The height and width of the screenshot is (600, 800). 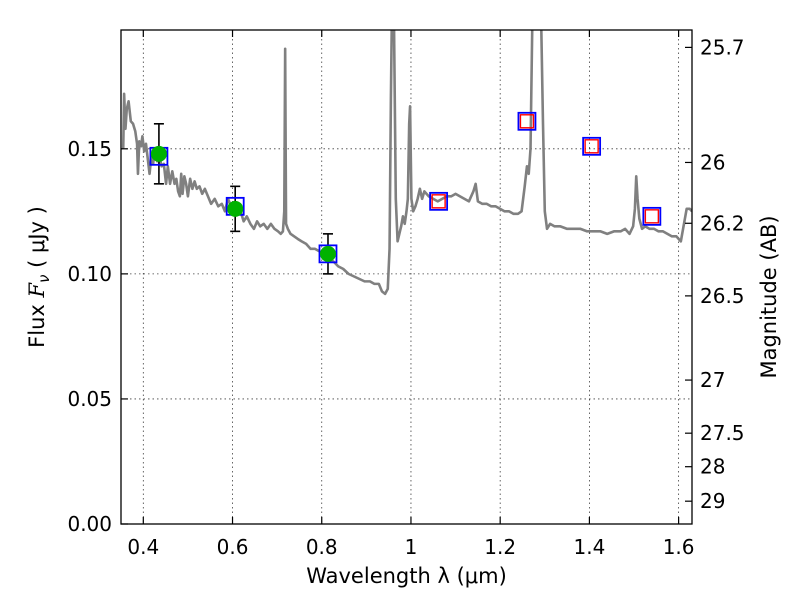 What do you see at coordinates (769, 296) in the screenshot?
I see `right-axis-label: Magnitude (AB)` at bounding box center [769, 296].